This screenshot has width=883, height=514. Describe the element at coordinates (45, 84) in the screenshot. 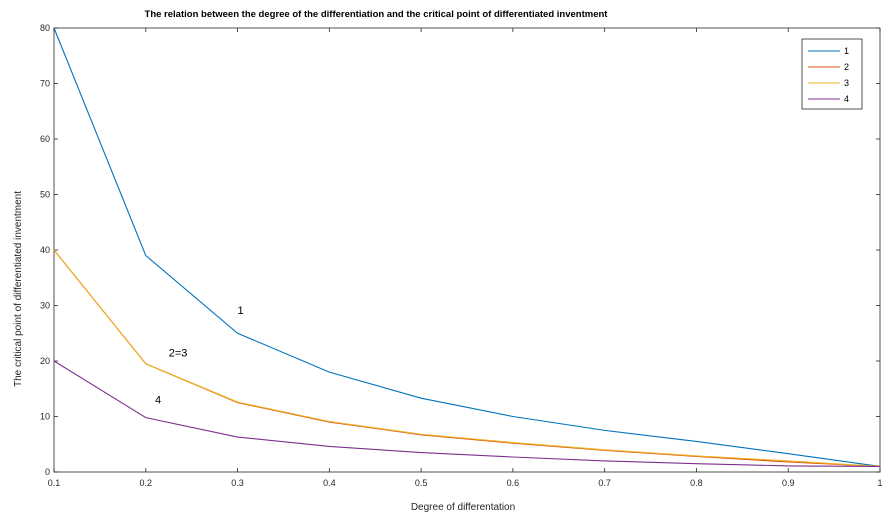

I see `y-tick-label: 70` at that location.